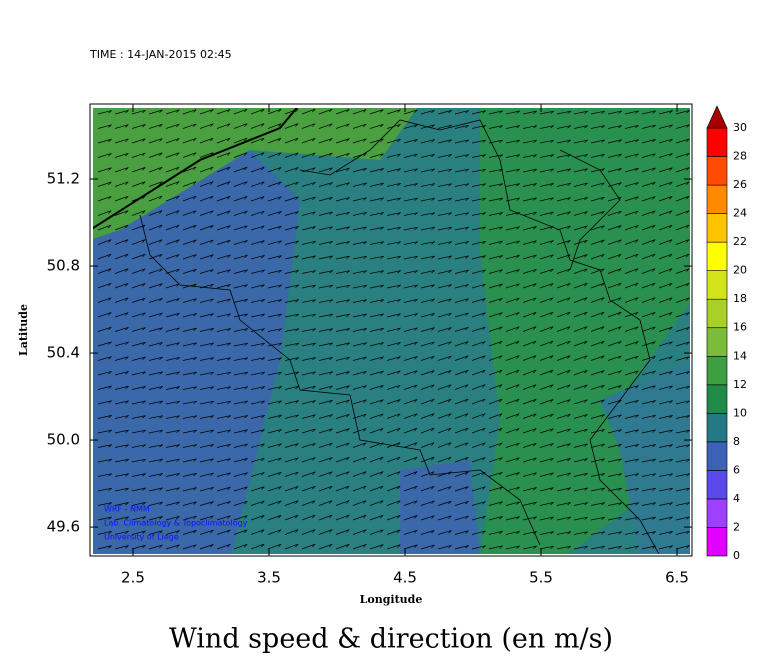 The image size is (768, 662). What do you see at coordinates (160, 54) in the screenshot?
I see `time-label: TIME : 14-JAN-2015 02:45` at bounding box center [160, 54].